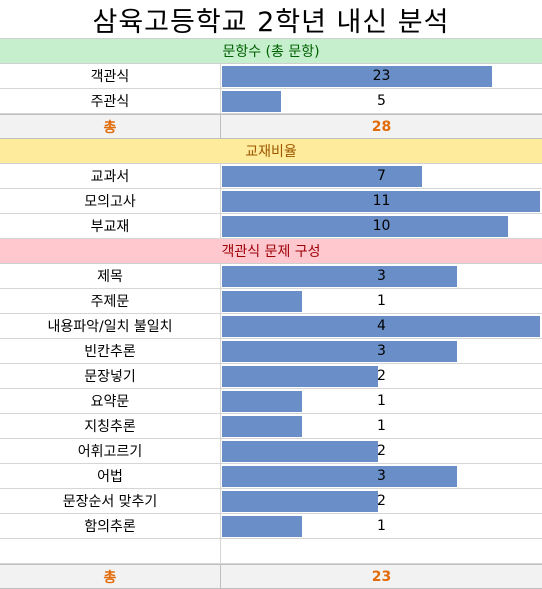 Image resolution: width=542 pixels, height=589 pixels. What do you see at coordinates (110, 201) in the screenshot?
I see `row-label: 모의고사` at bounding box center [110, 201].